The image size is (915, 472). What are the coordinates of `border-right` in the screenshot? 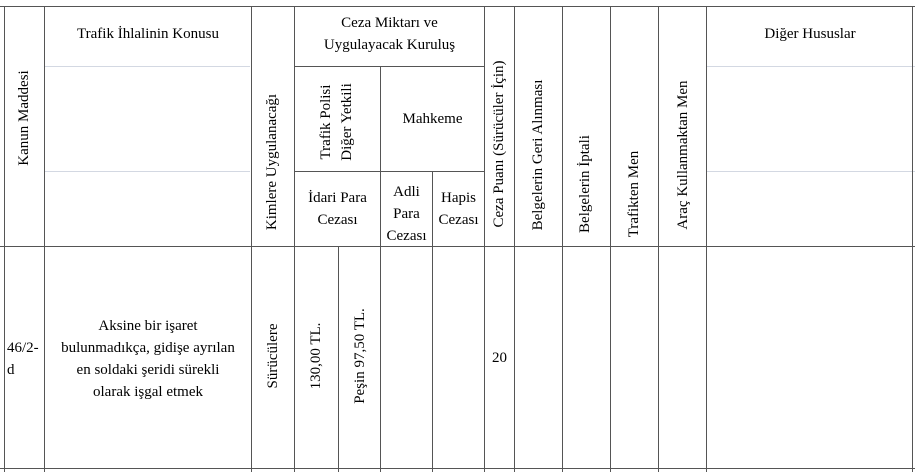 It's located at (912, 239).